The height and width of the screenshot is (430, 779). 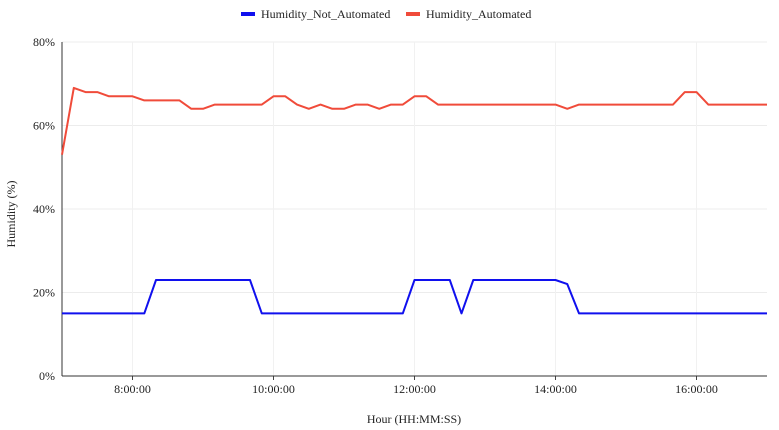 I want to click on series-line-automated, so click(x=414, y=120).